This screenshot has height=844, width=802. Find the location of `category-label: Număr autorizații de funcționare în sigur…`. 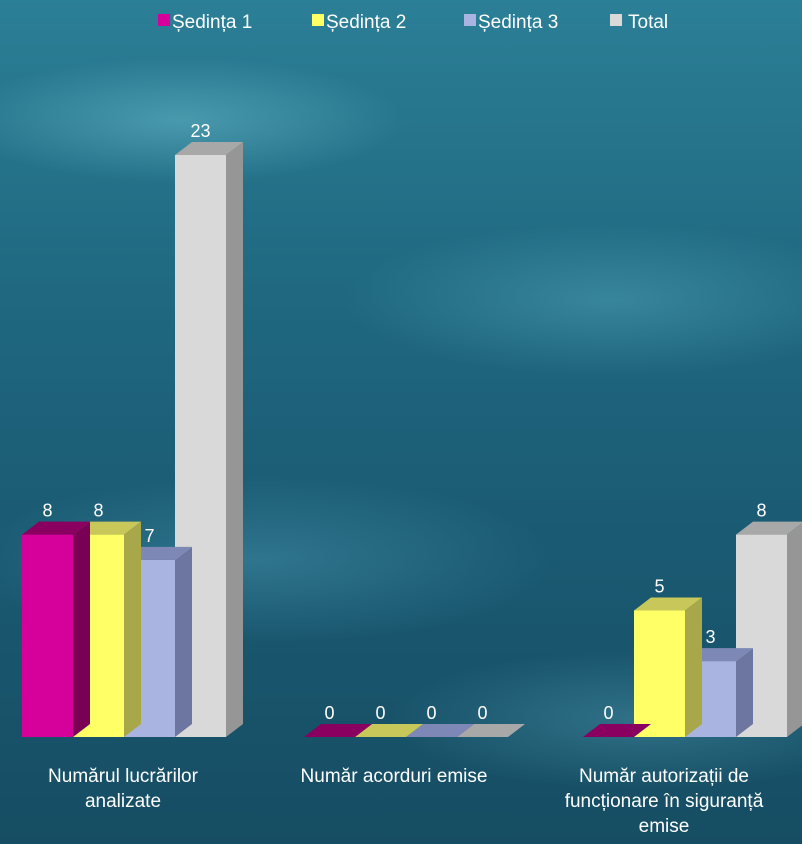

category-label: Număr autorizații de funcționare în sigur… is located at coordinates (664, 801).